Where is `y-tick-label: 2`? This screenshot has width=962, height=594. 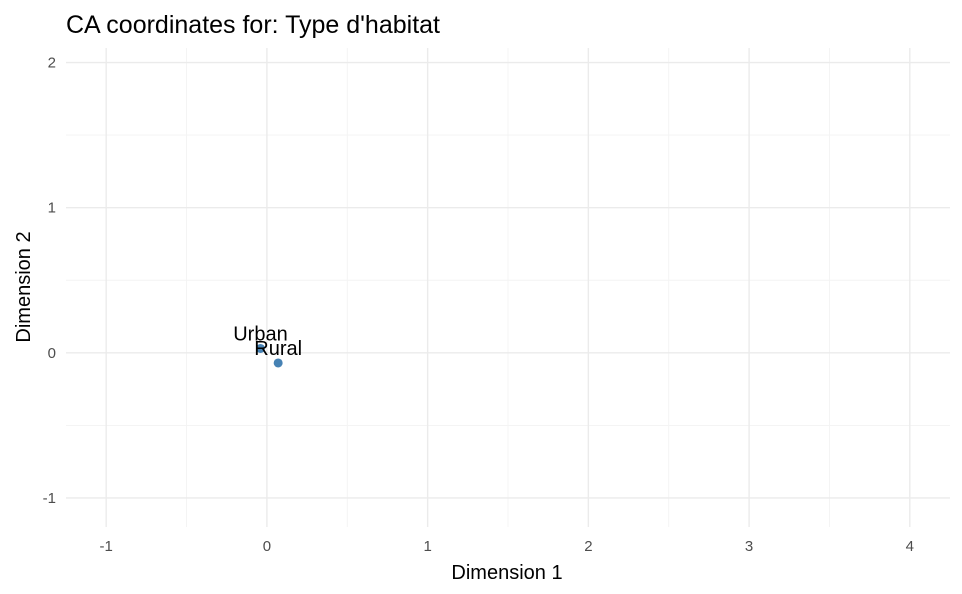
y-tick-label: 2 is located at coordinates (52, 63).